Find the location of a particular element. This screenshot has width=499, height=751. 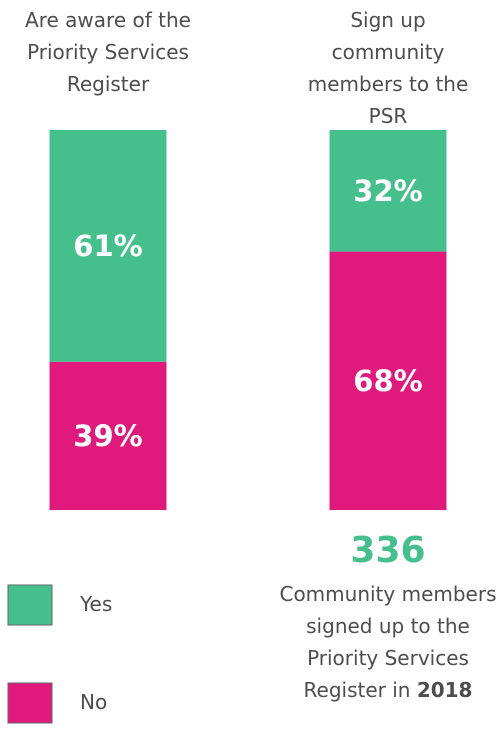

data-label: 39% is located at coordinates (107, 436).